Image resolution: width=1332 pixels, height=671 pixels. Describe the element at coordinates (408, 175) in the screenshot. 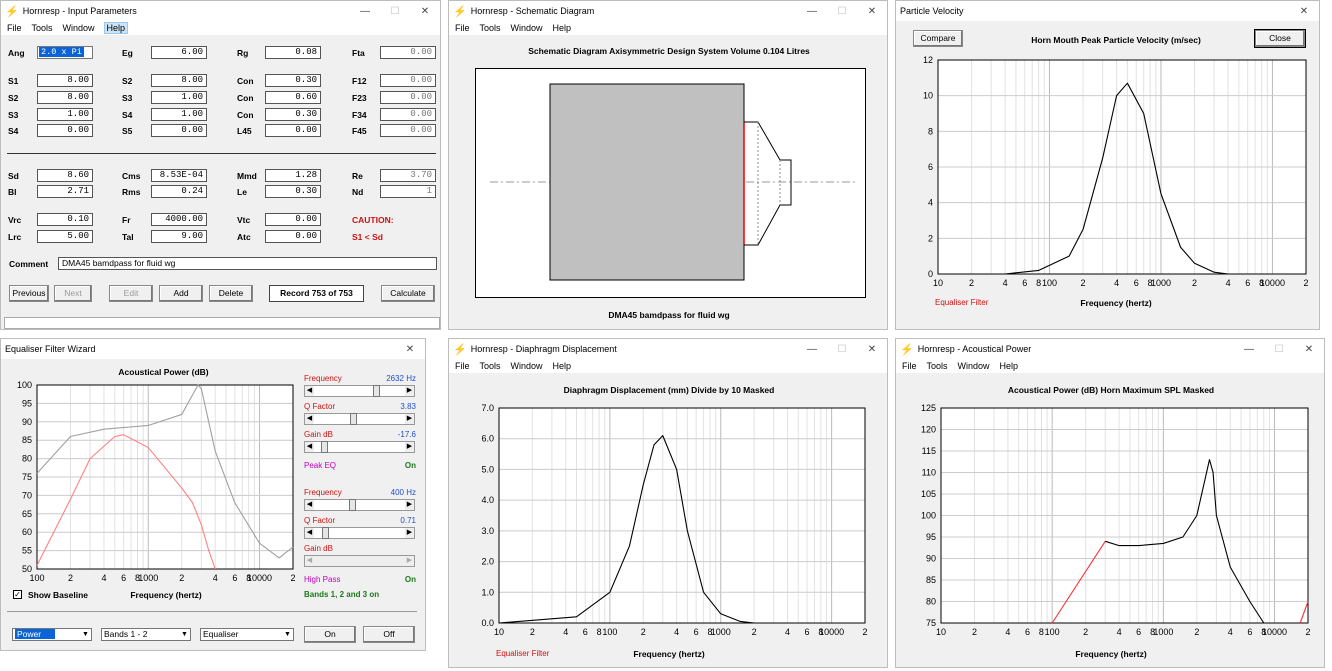

I see `param-field-re: 3.70` at that location.